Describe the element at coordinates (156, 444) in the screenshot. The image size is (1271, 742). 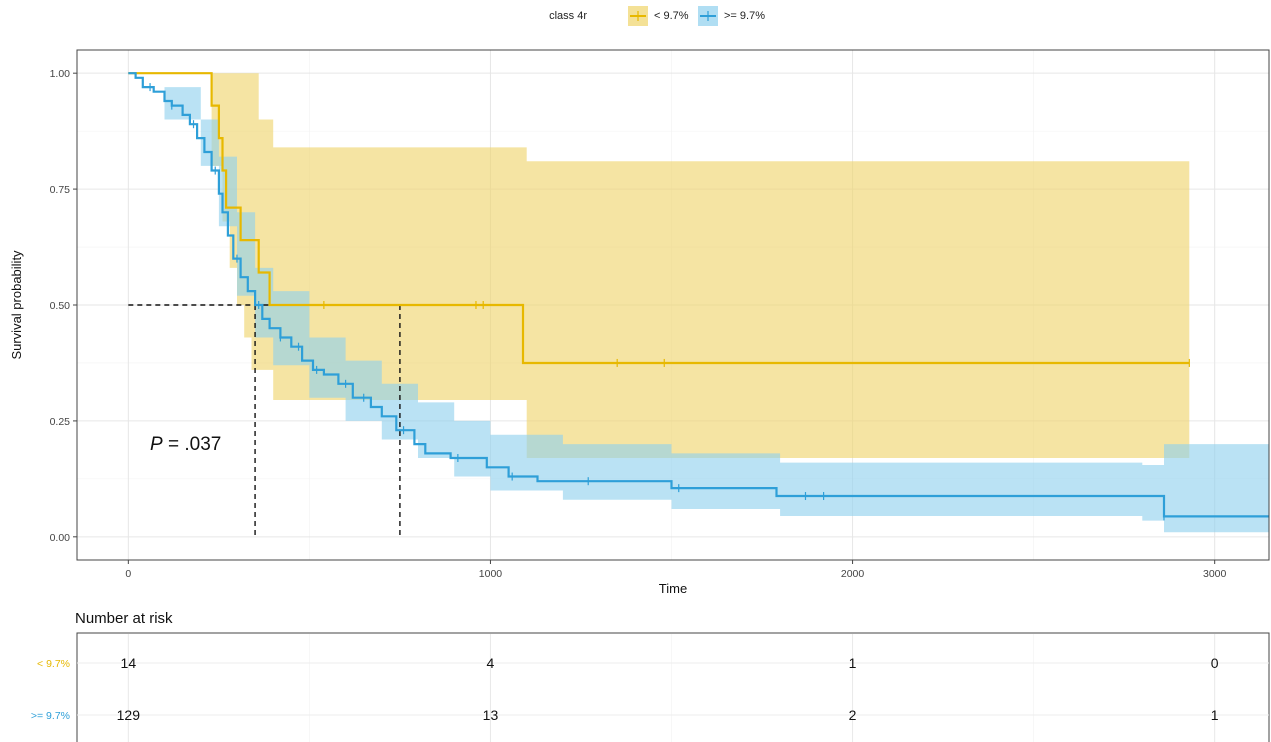
I see `p-value-label: P` at that location.